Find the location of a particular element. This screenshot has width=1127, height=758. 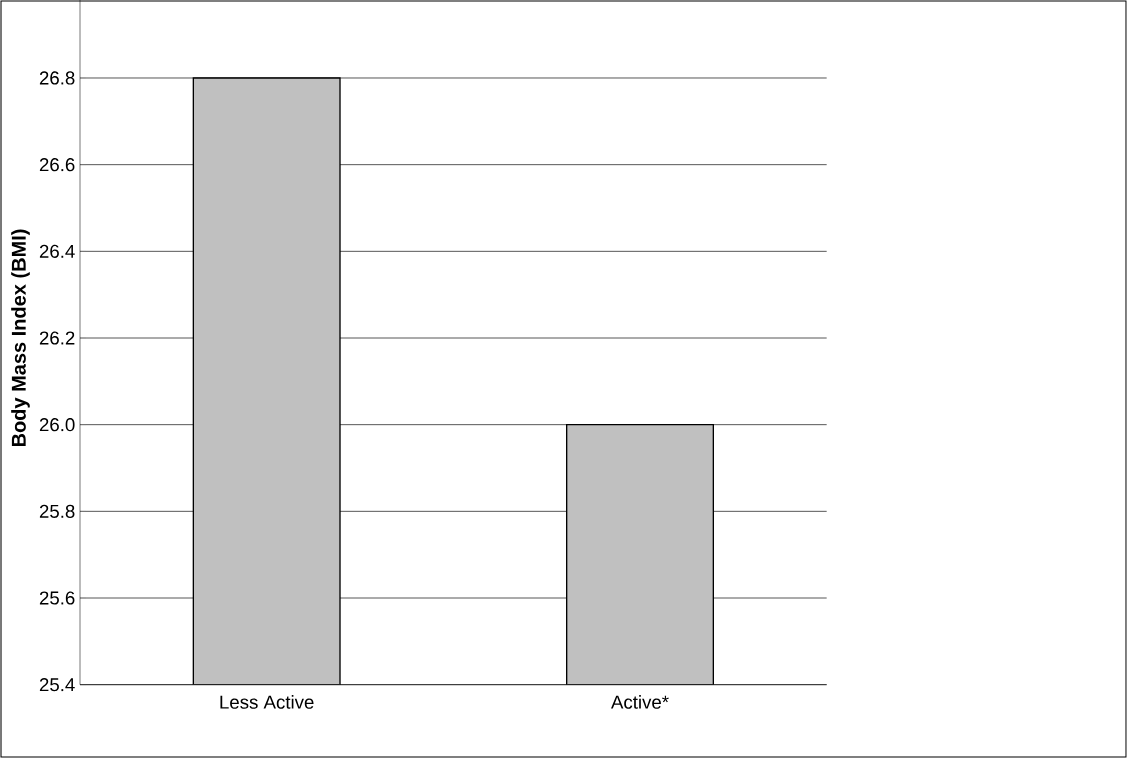

y-tick-label: 25.6 is located at coordinates (57, 598).